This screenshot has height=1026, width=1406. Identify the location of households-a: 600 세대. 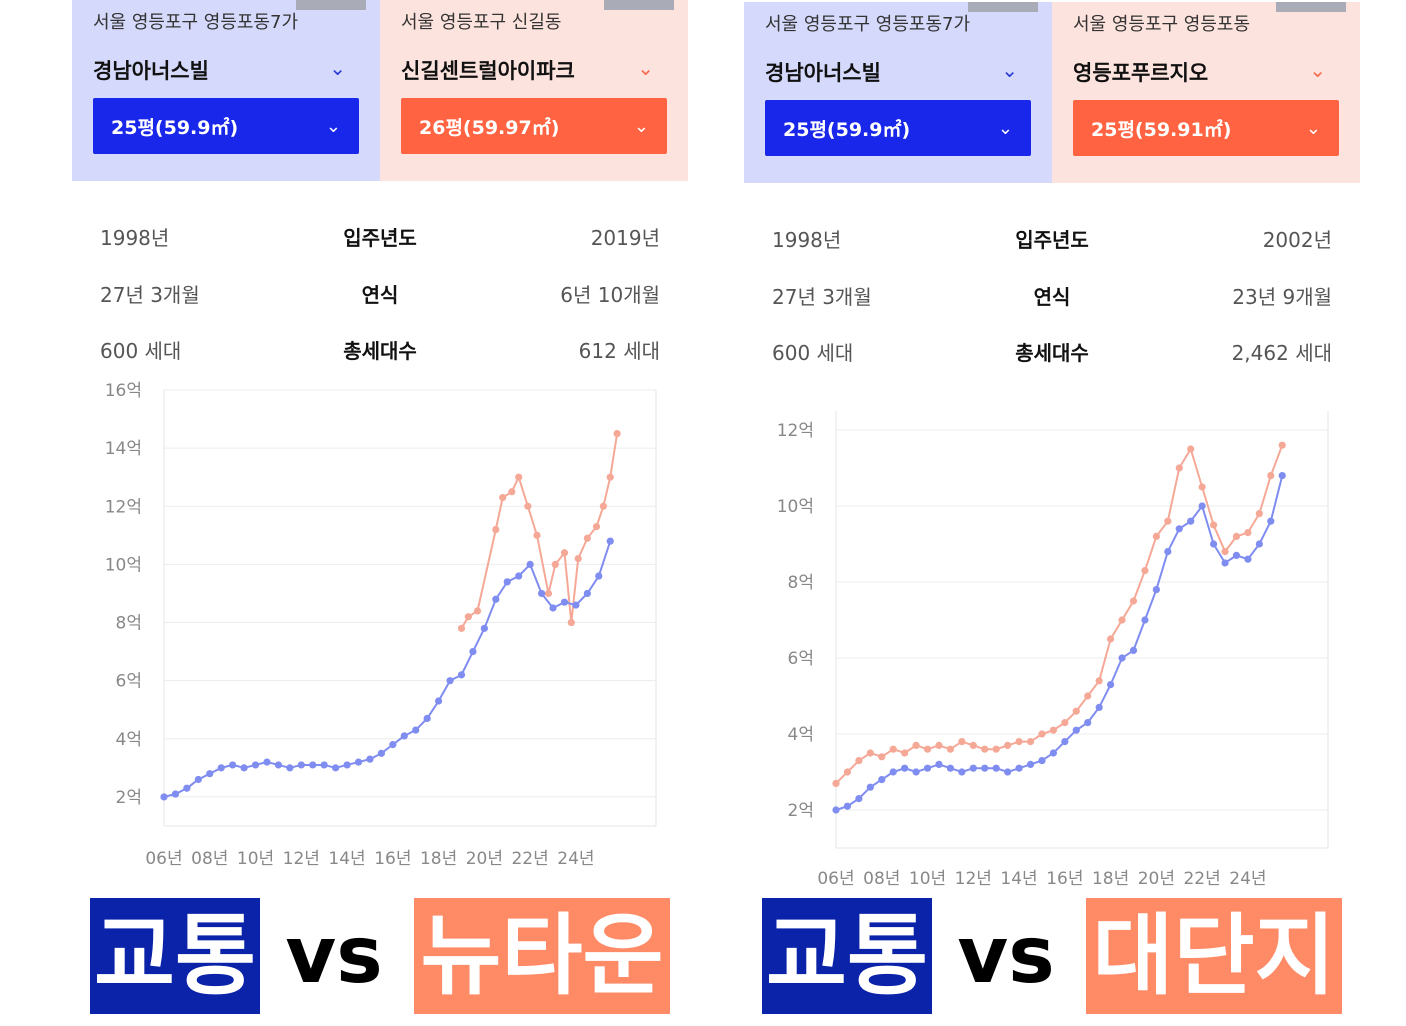
(813, 353).